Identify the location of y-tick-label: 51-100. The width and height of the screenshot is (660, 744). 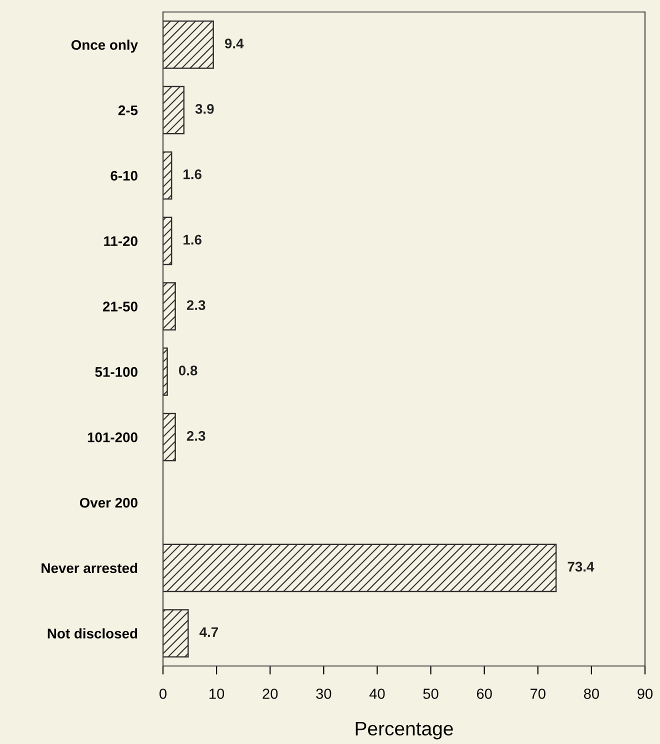
(116, 372).